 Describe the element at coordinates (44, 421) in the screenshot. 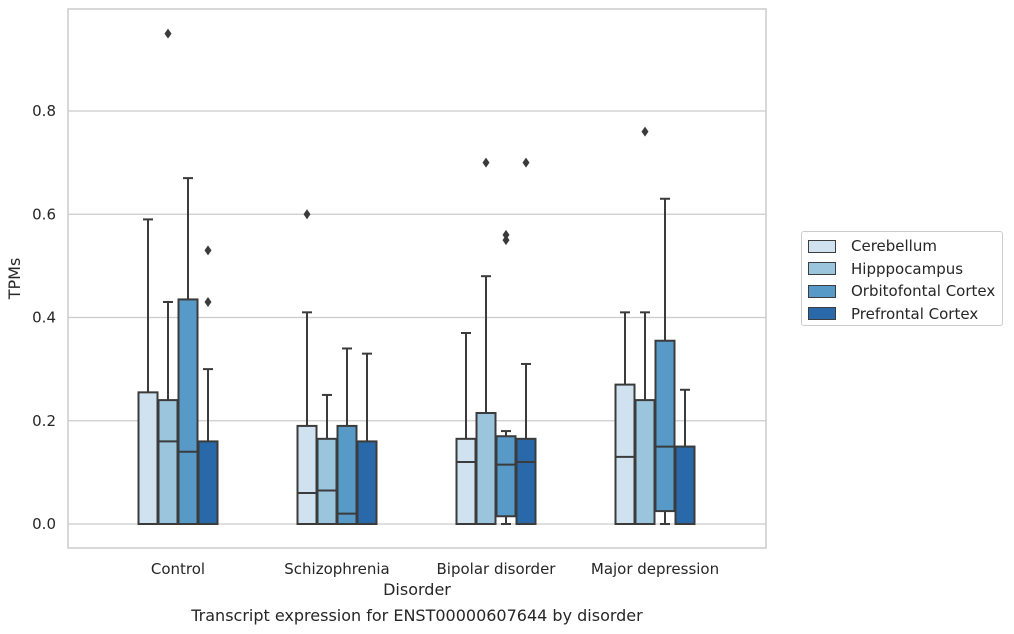

I see `y-tick-label: 0.2` at that location.